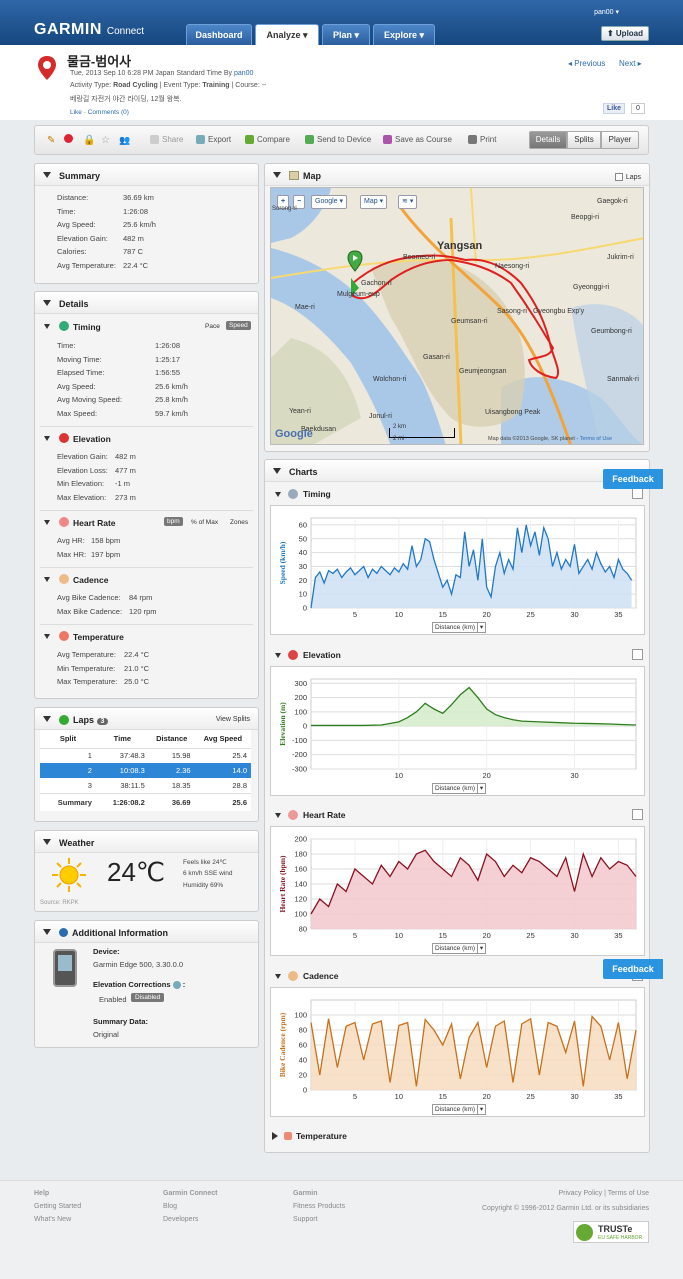 This screenshot has height=1279, width=683. Describe the element at coordinates (267, 140) in the screenshot. I see `compare-button: Compare` at that location.